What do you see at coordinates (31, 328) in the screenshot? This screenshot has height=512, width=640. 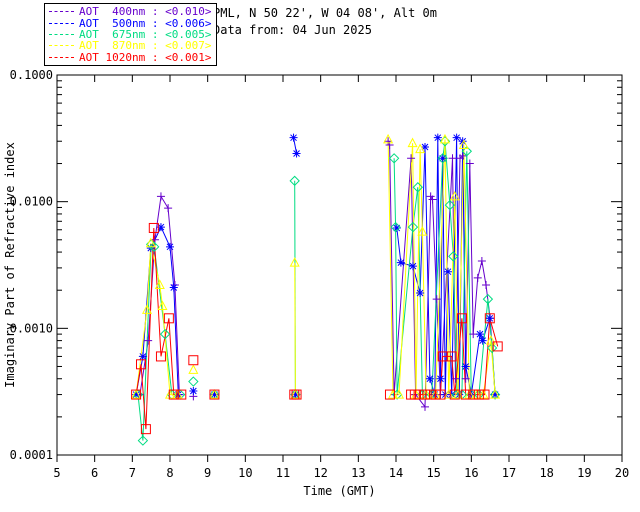 I see `y-tick-label: 0.0010` at bounding box center [31, 328].